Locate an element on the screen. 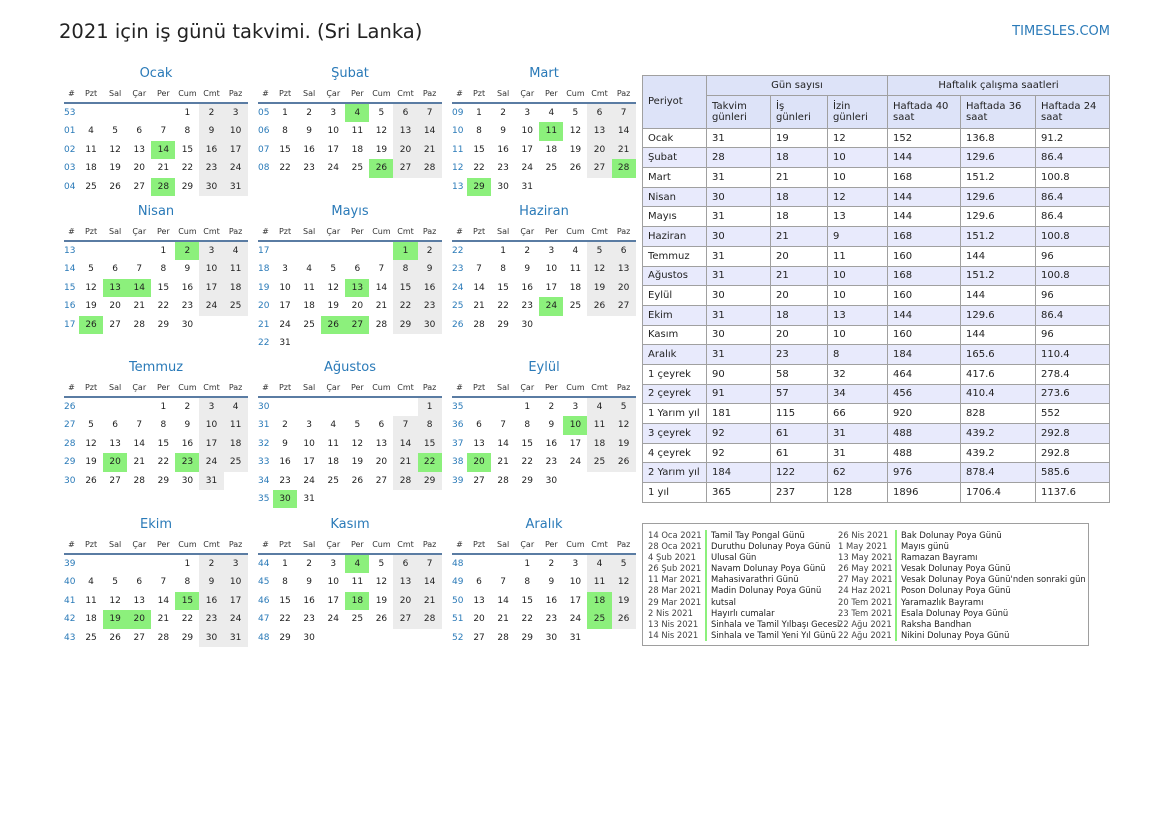  holiday-date: 2 Nis 2021 is located at coordinates (670, 612).